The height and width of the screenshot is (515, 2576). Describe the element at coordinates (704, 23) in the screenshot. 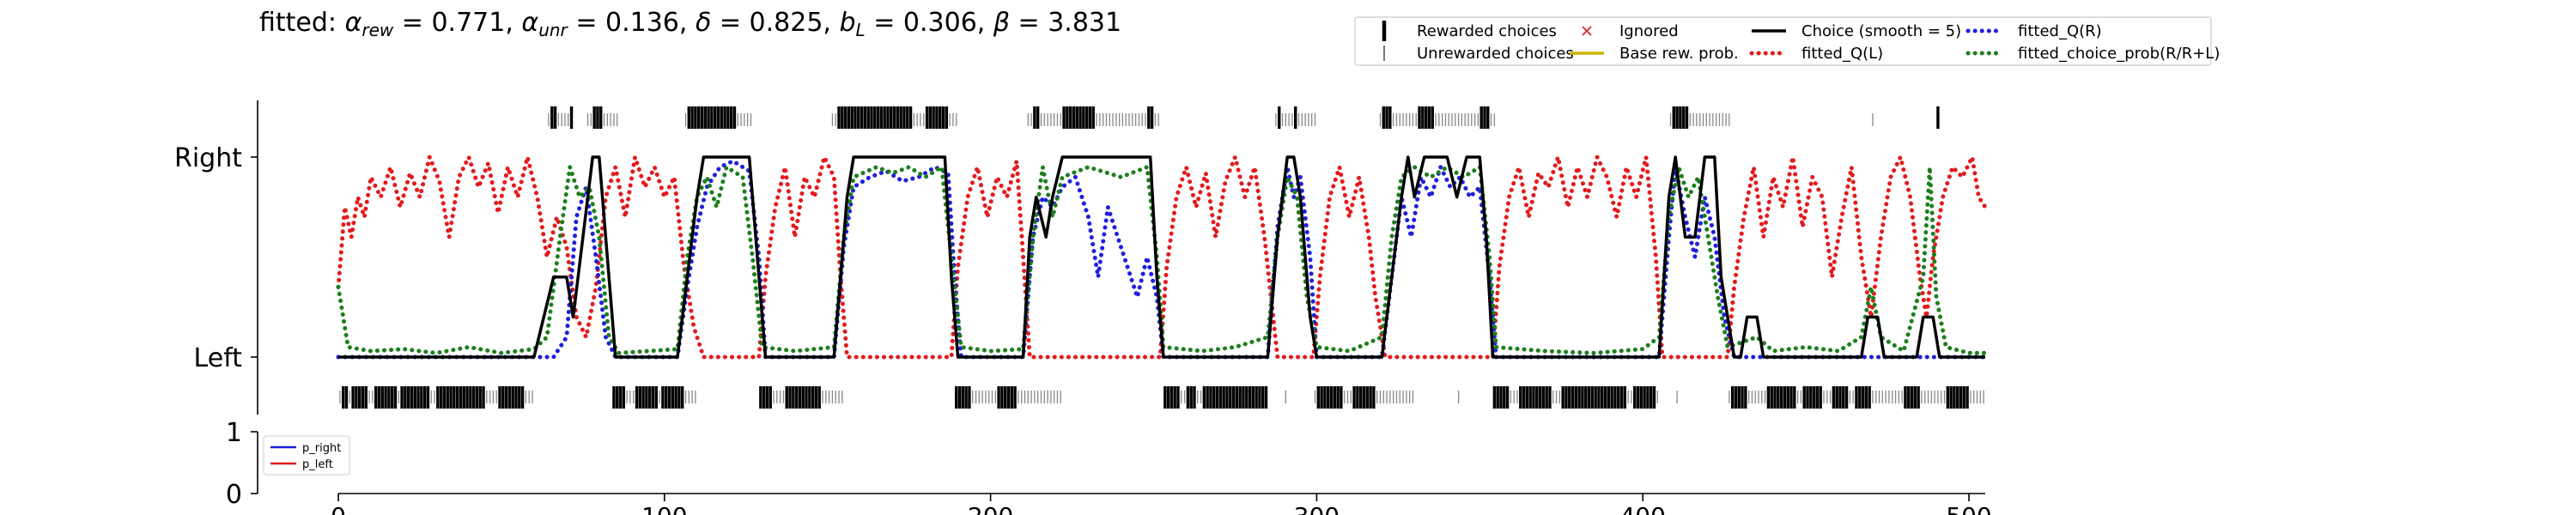

I see `chart-title-part: δ` at that location.